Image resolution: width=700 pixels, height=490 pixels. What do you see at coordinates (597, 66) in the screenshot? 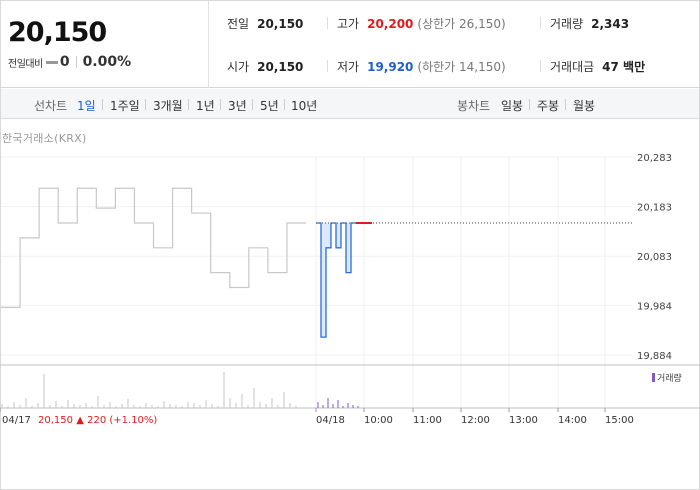
I see `stat-amount: 거래대금 47 백만` at bounding box center [597, 66].